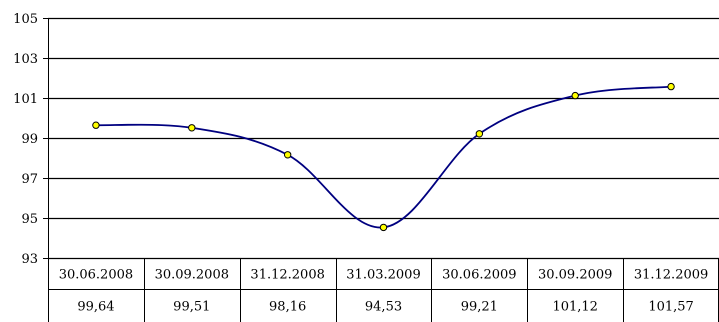  Describe the element at coordinates (383, 227) in the screenshot. I see `data-point-31.03.2009` at that location.